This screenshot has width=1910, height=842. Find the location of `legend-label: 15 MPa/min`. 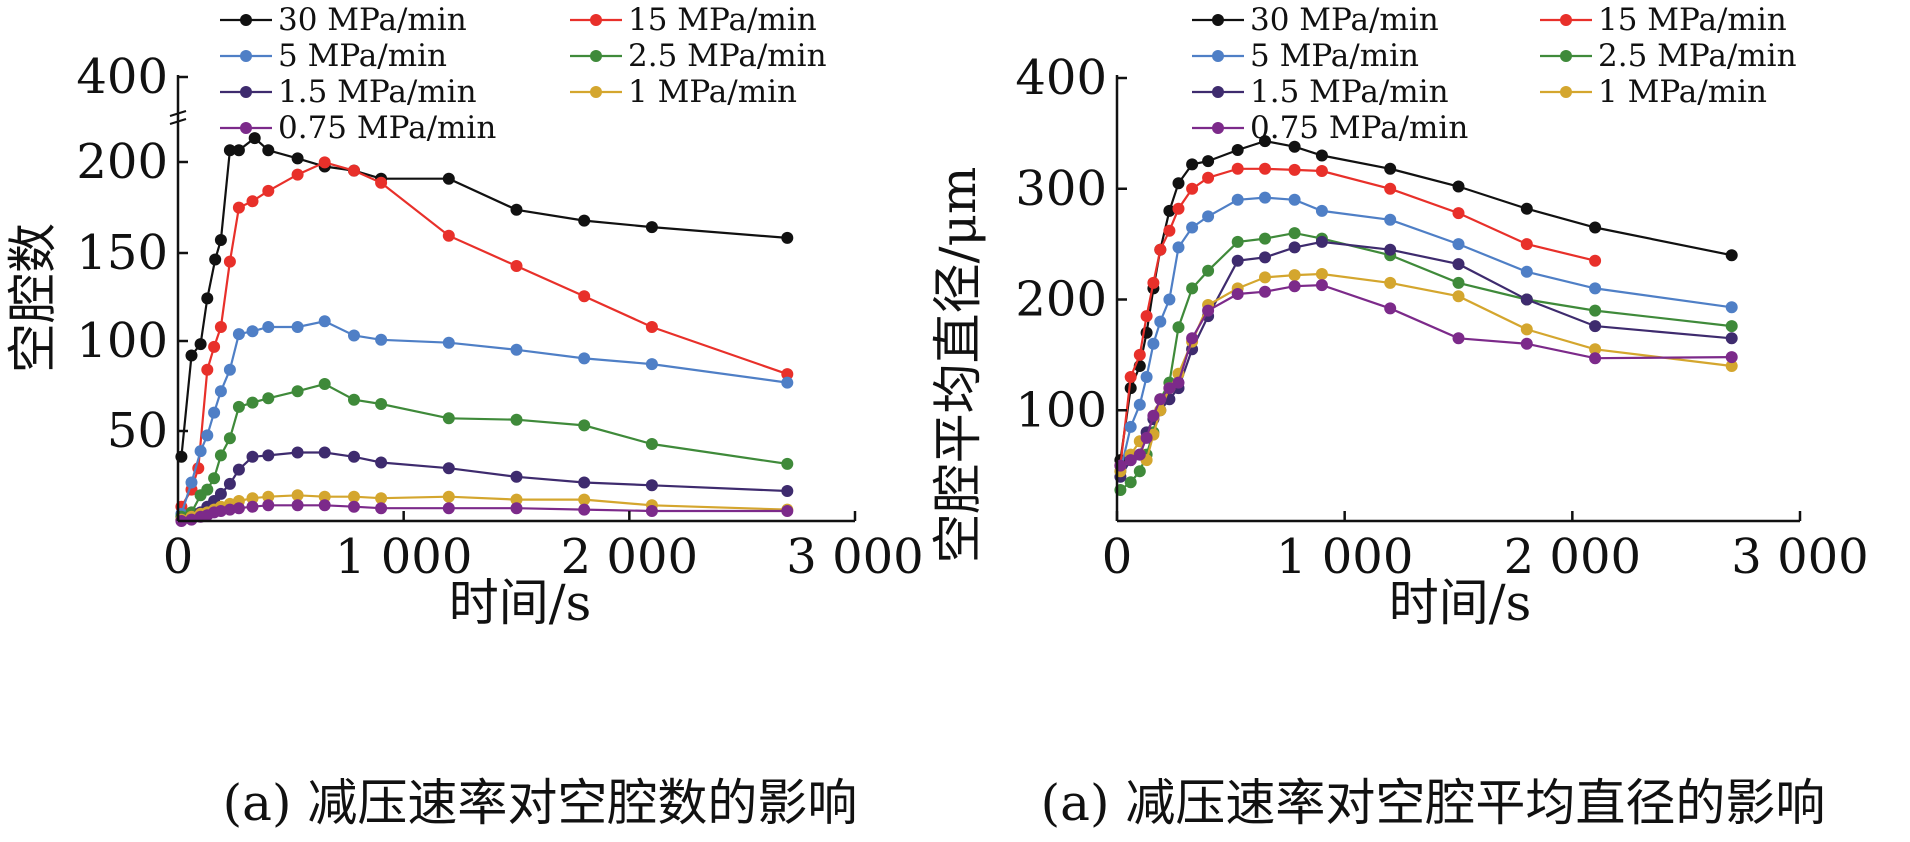

legend-label: 15 MPa/min is located at coordinates (1692, 20).